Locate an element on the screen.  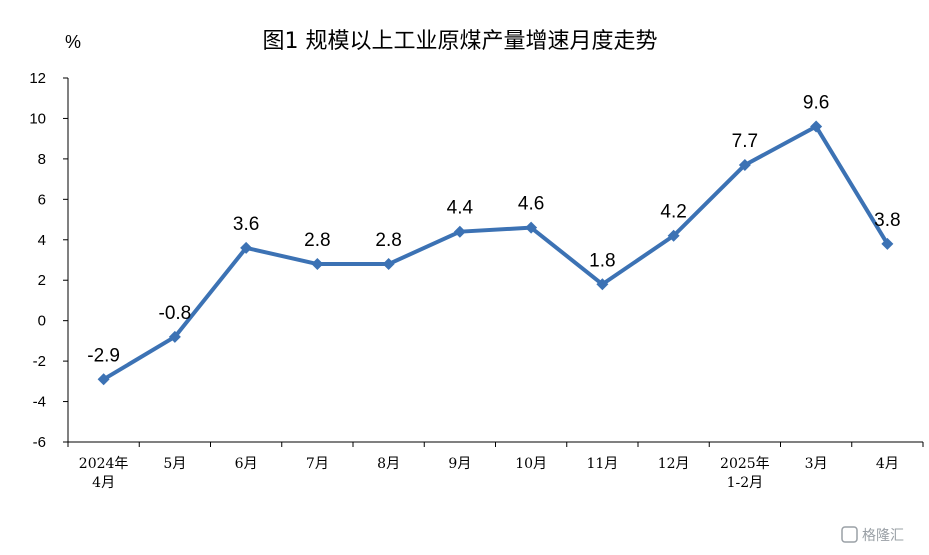
y-tick-label: 12 is located at coordinates (37, 78).